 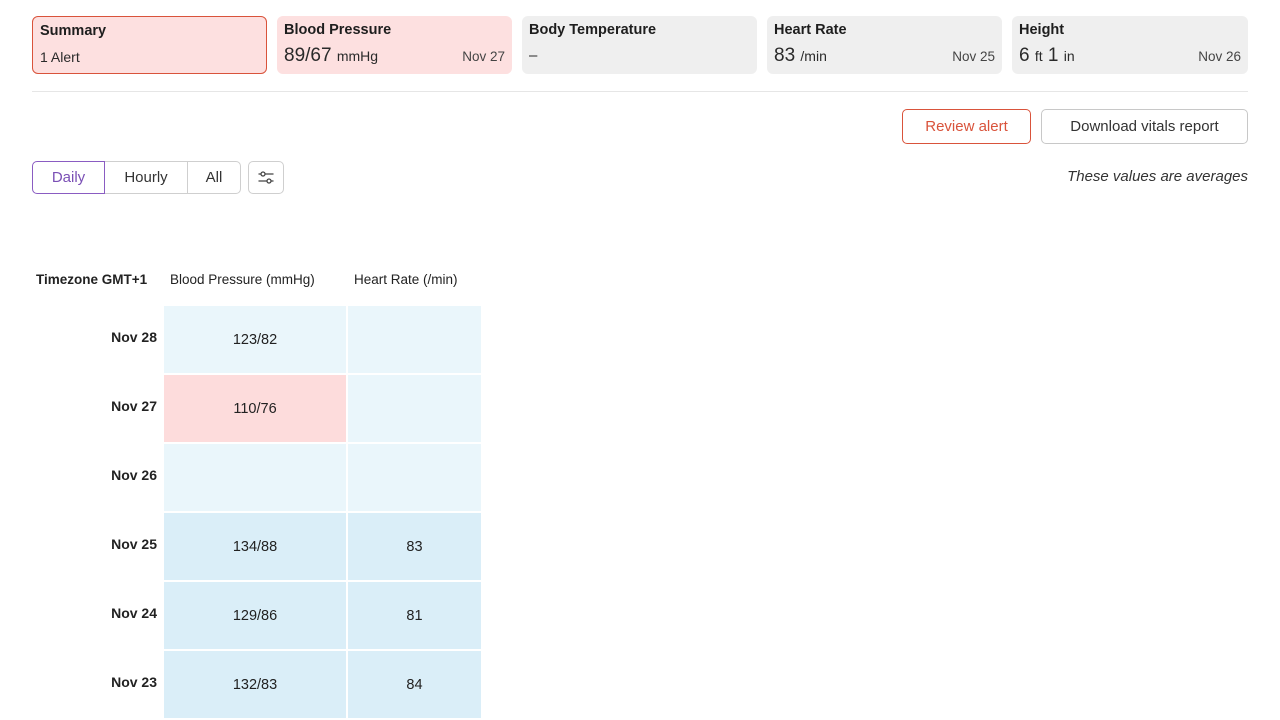 I want to click on heart-rate-cell: 84, so click(x=414, y=684).